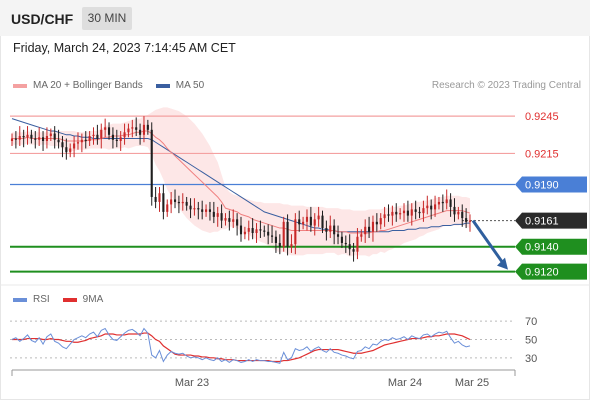 The image size is (590, 400). What do you see at coordinates (542, 222) in the screenshot?
I see `level-label-0-9161: 0.9161` at bounding box center [542, 222].